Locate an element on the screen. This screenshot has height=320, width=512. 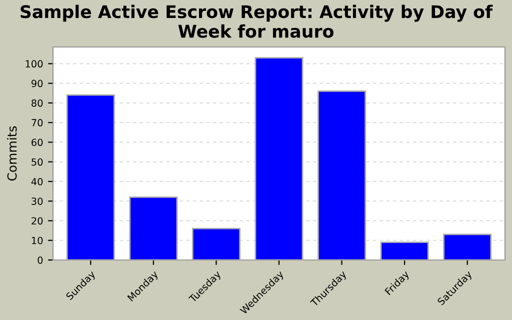
y-tick-label: 70 is located at coordinates (37, 122).